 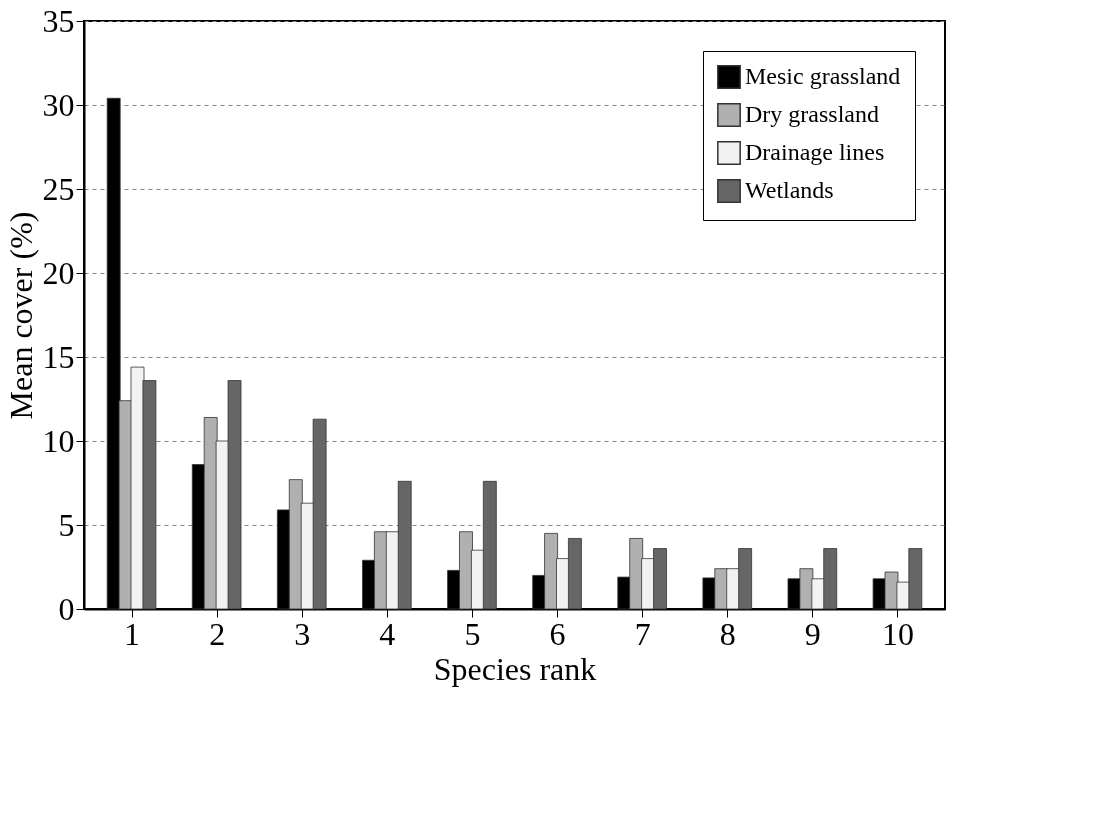 What do you see at coordinates (58, 272) in the screenshot?
I see `y-tick-label: 20` at bounding box center [58, 272].